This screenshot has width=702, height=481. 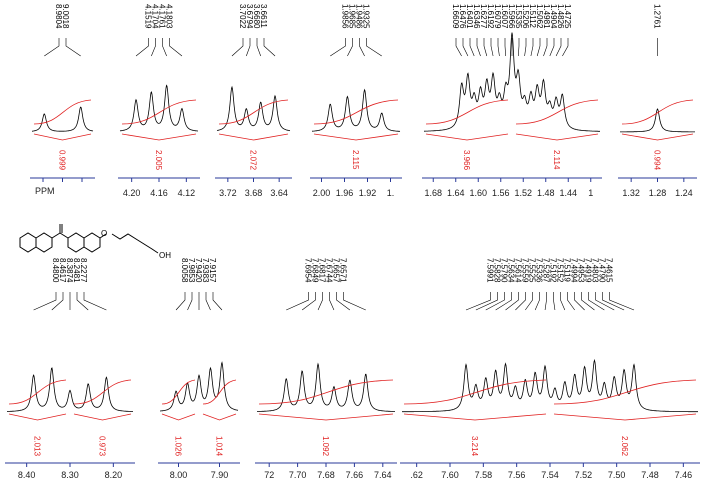 What do you see at coordinates (343, 270) in the screenshot?
I see `peak-label: 7.6571` at bounding box center [343, 270].